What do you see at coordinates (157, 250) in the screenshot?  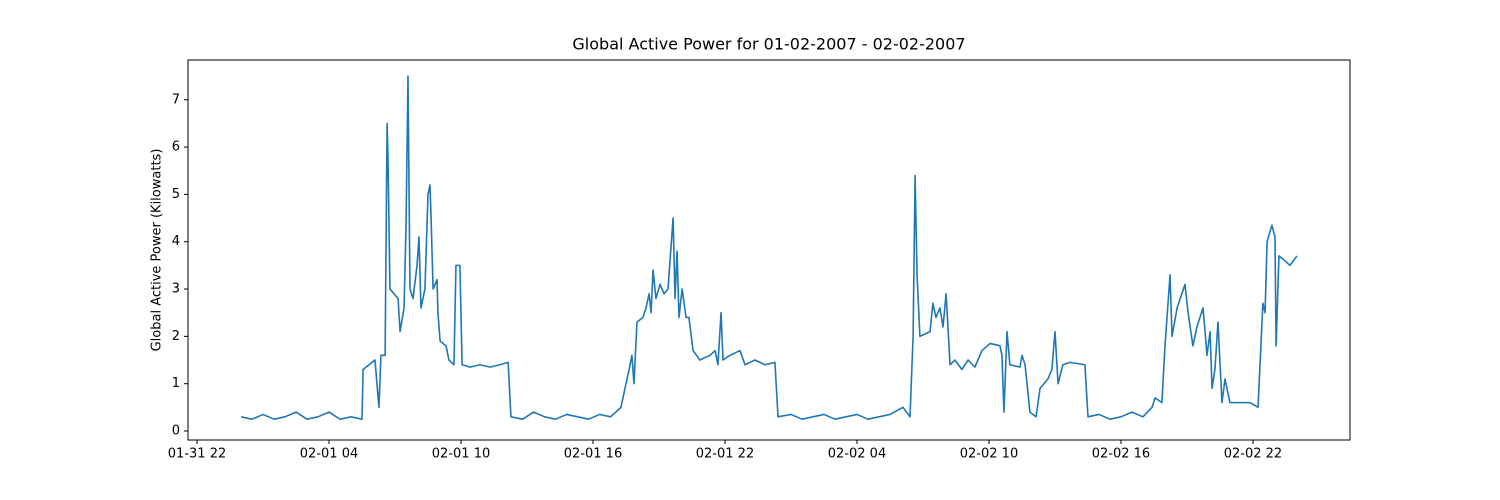 I see `y-axis-label: Global Active Power (Kilowatts)` at bounding box center [157, 250].